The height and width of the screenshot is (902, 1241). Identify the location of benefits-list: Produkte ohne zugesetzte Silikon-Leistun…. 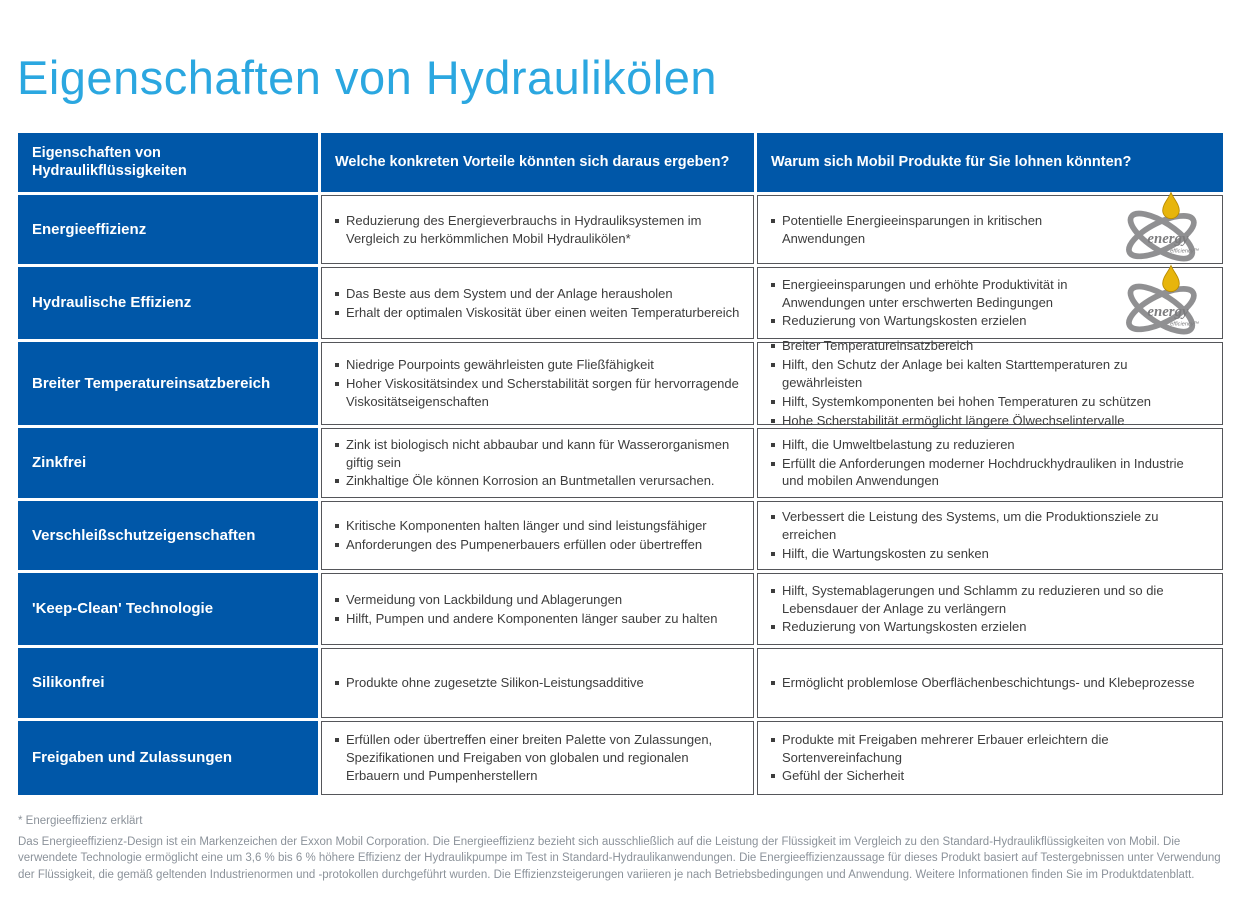
(538, 683).